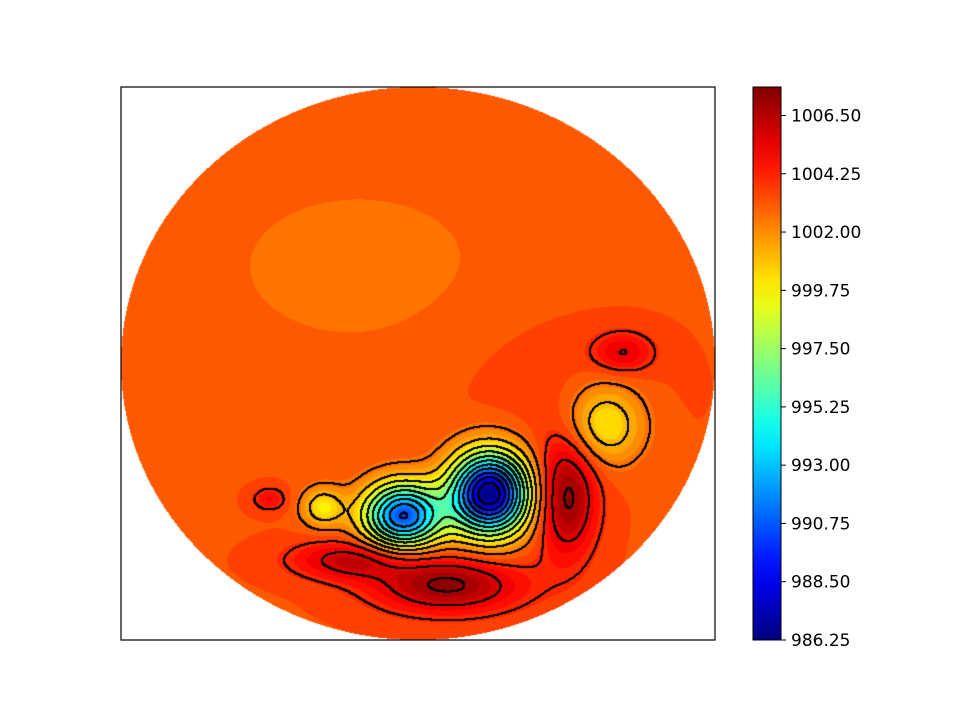 The height and width of the screenshot is (721, 961). I want to click on colorbar-gradient, so click(767, 363).